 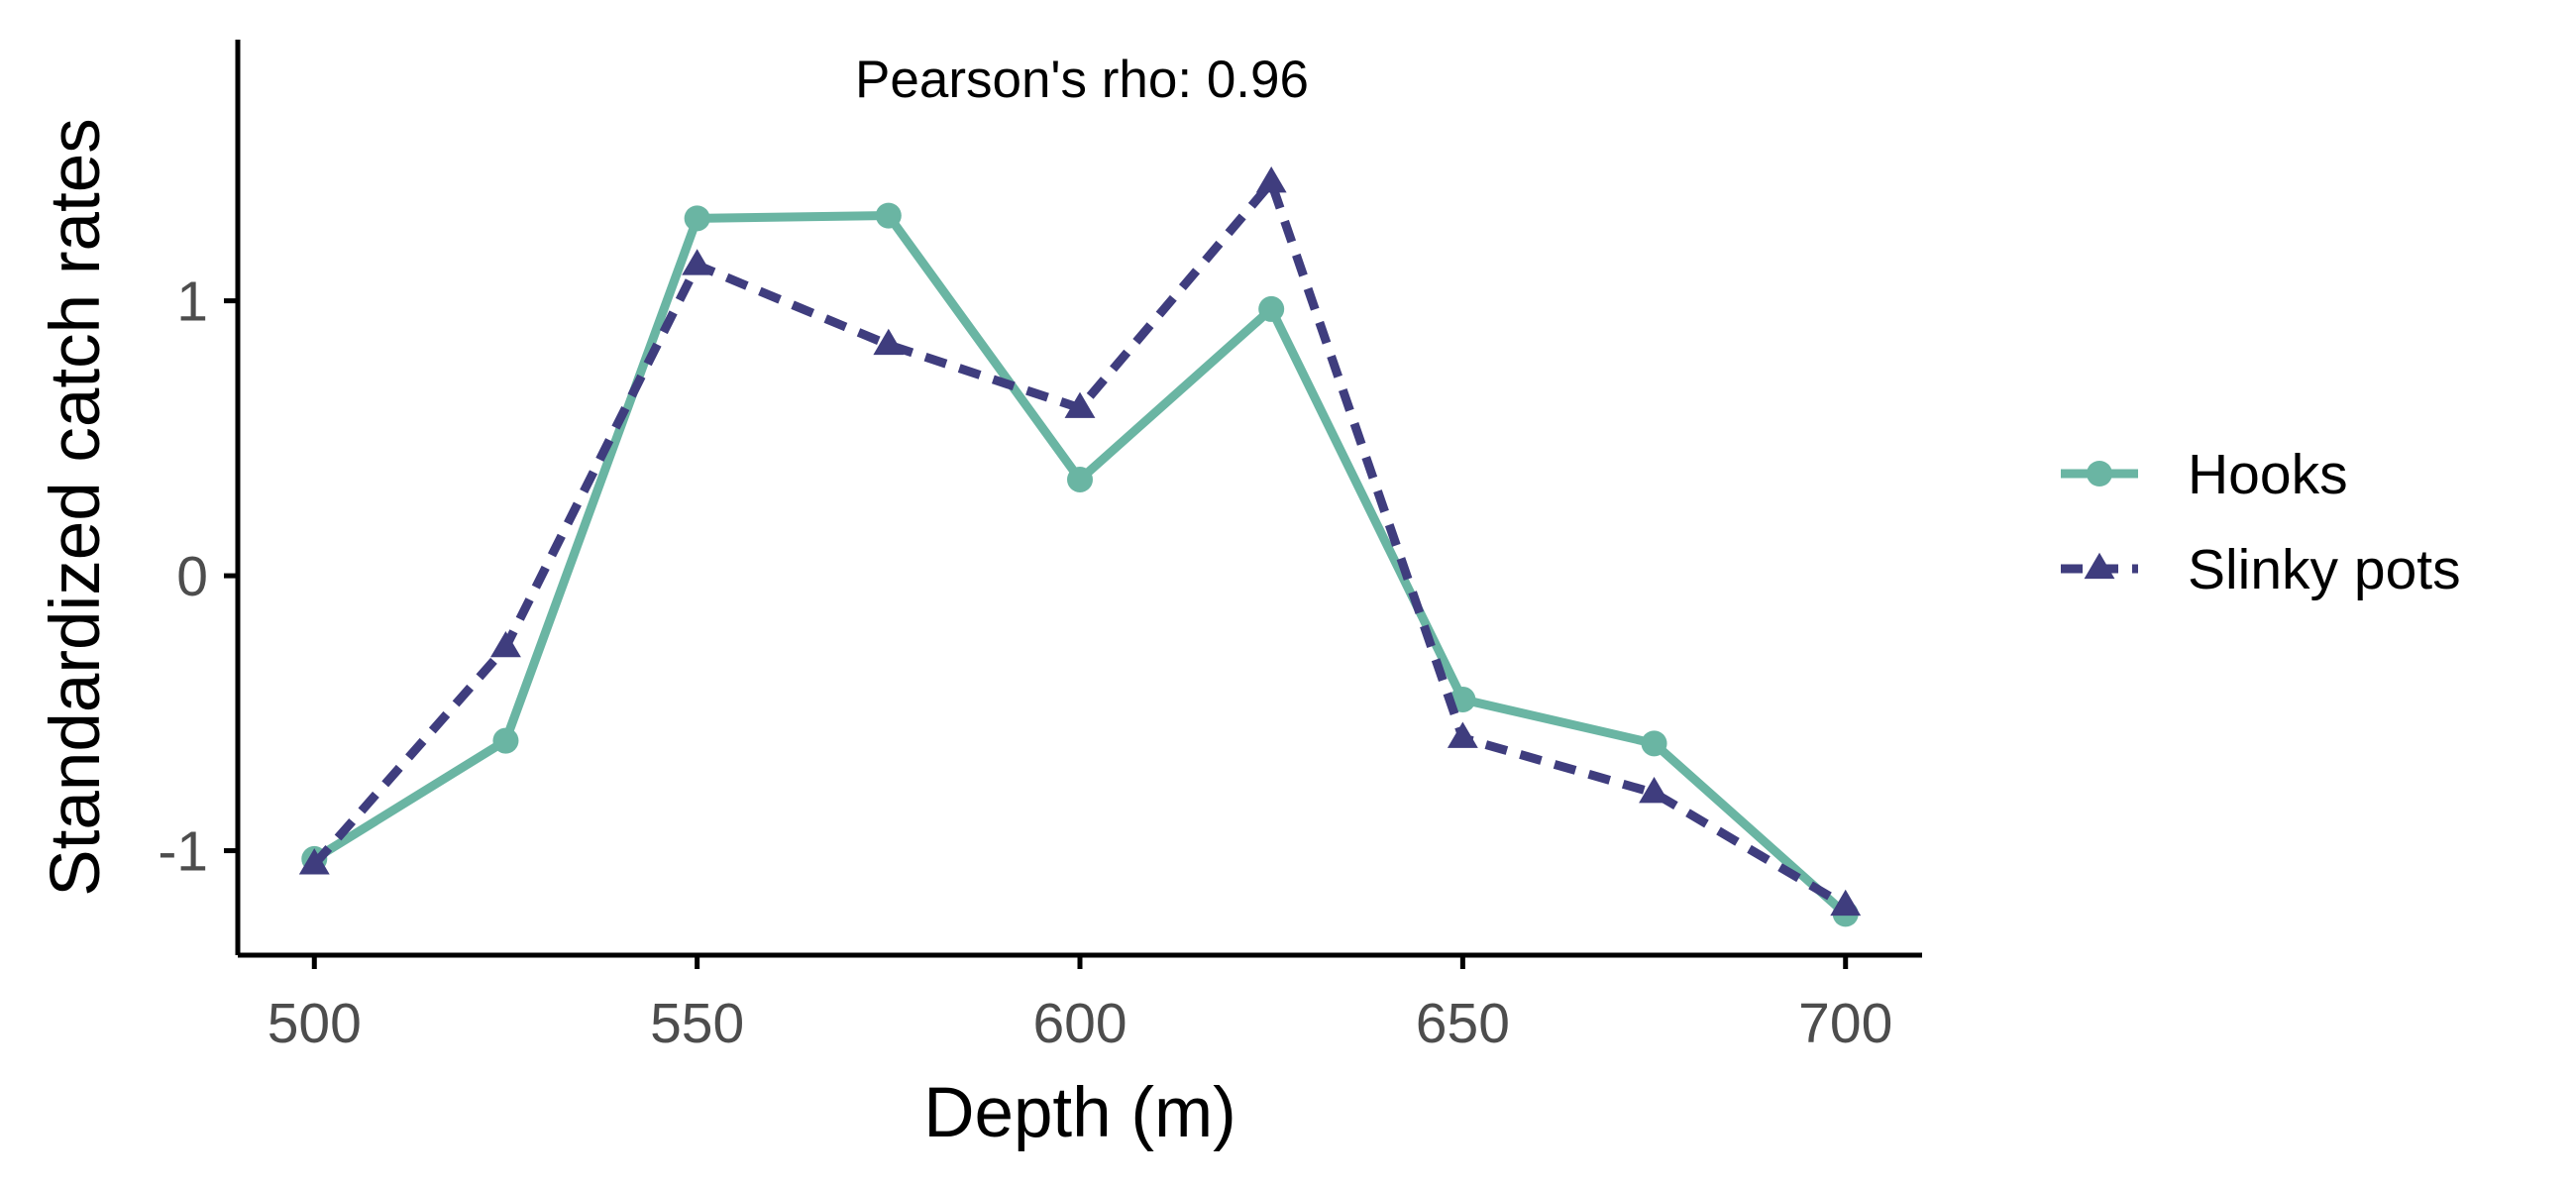 I want to click on x-tick-label: 550, so click(x=697, y=1024).